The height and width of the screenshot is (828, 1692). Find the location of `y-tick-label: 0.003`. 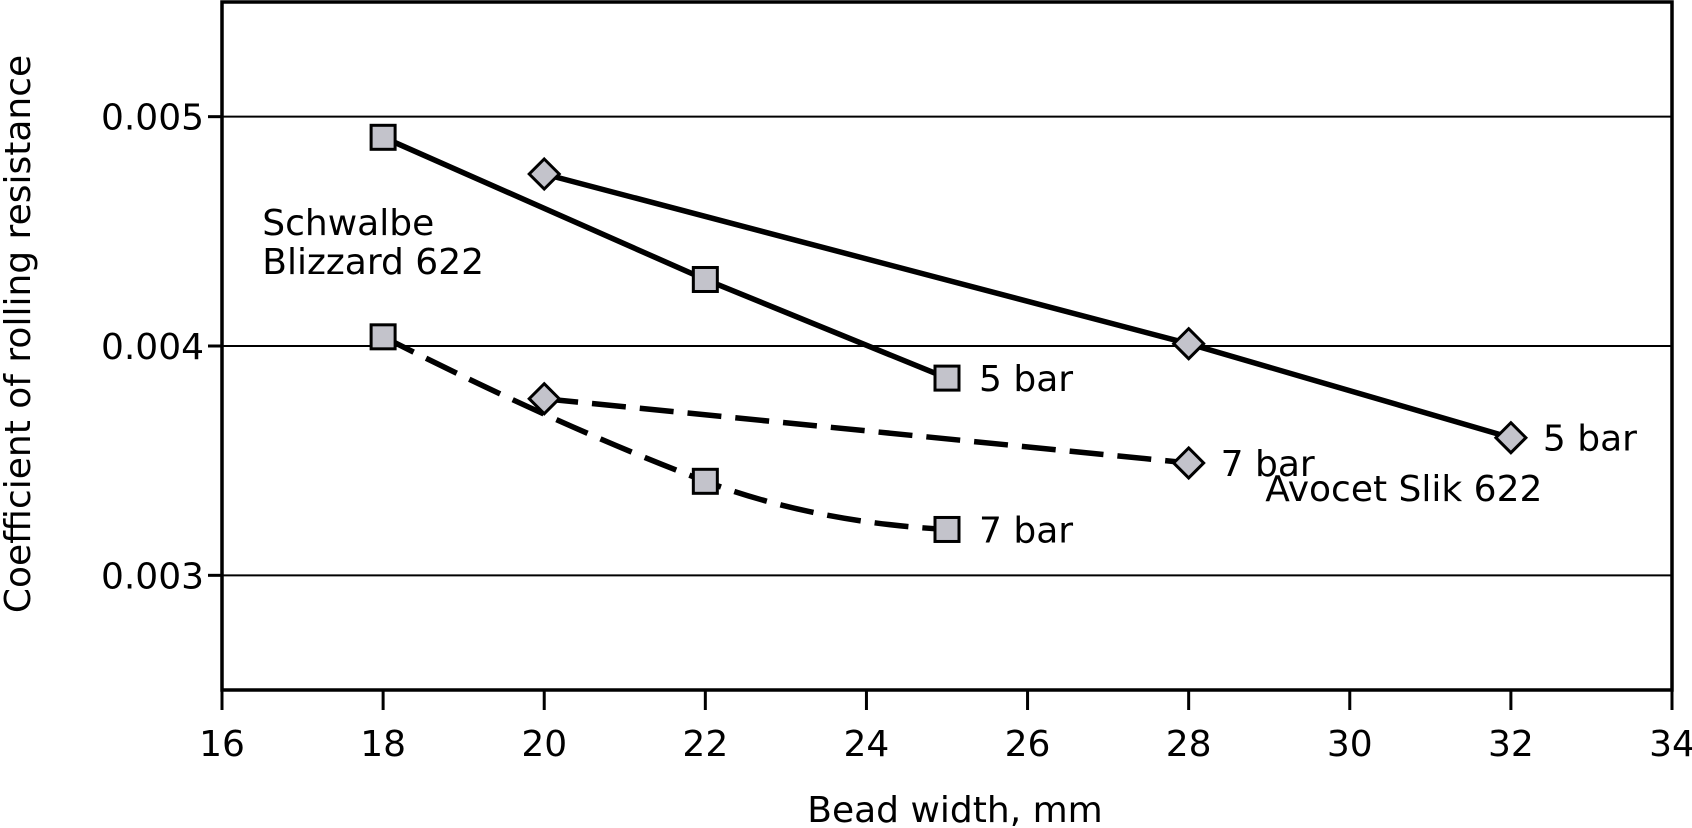

y-tick-label: 0.003 is located at coordinates (152, 576).